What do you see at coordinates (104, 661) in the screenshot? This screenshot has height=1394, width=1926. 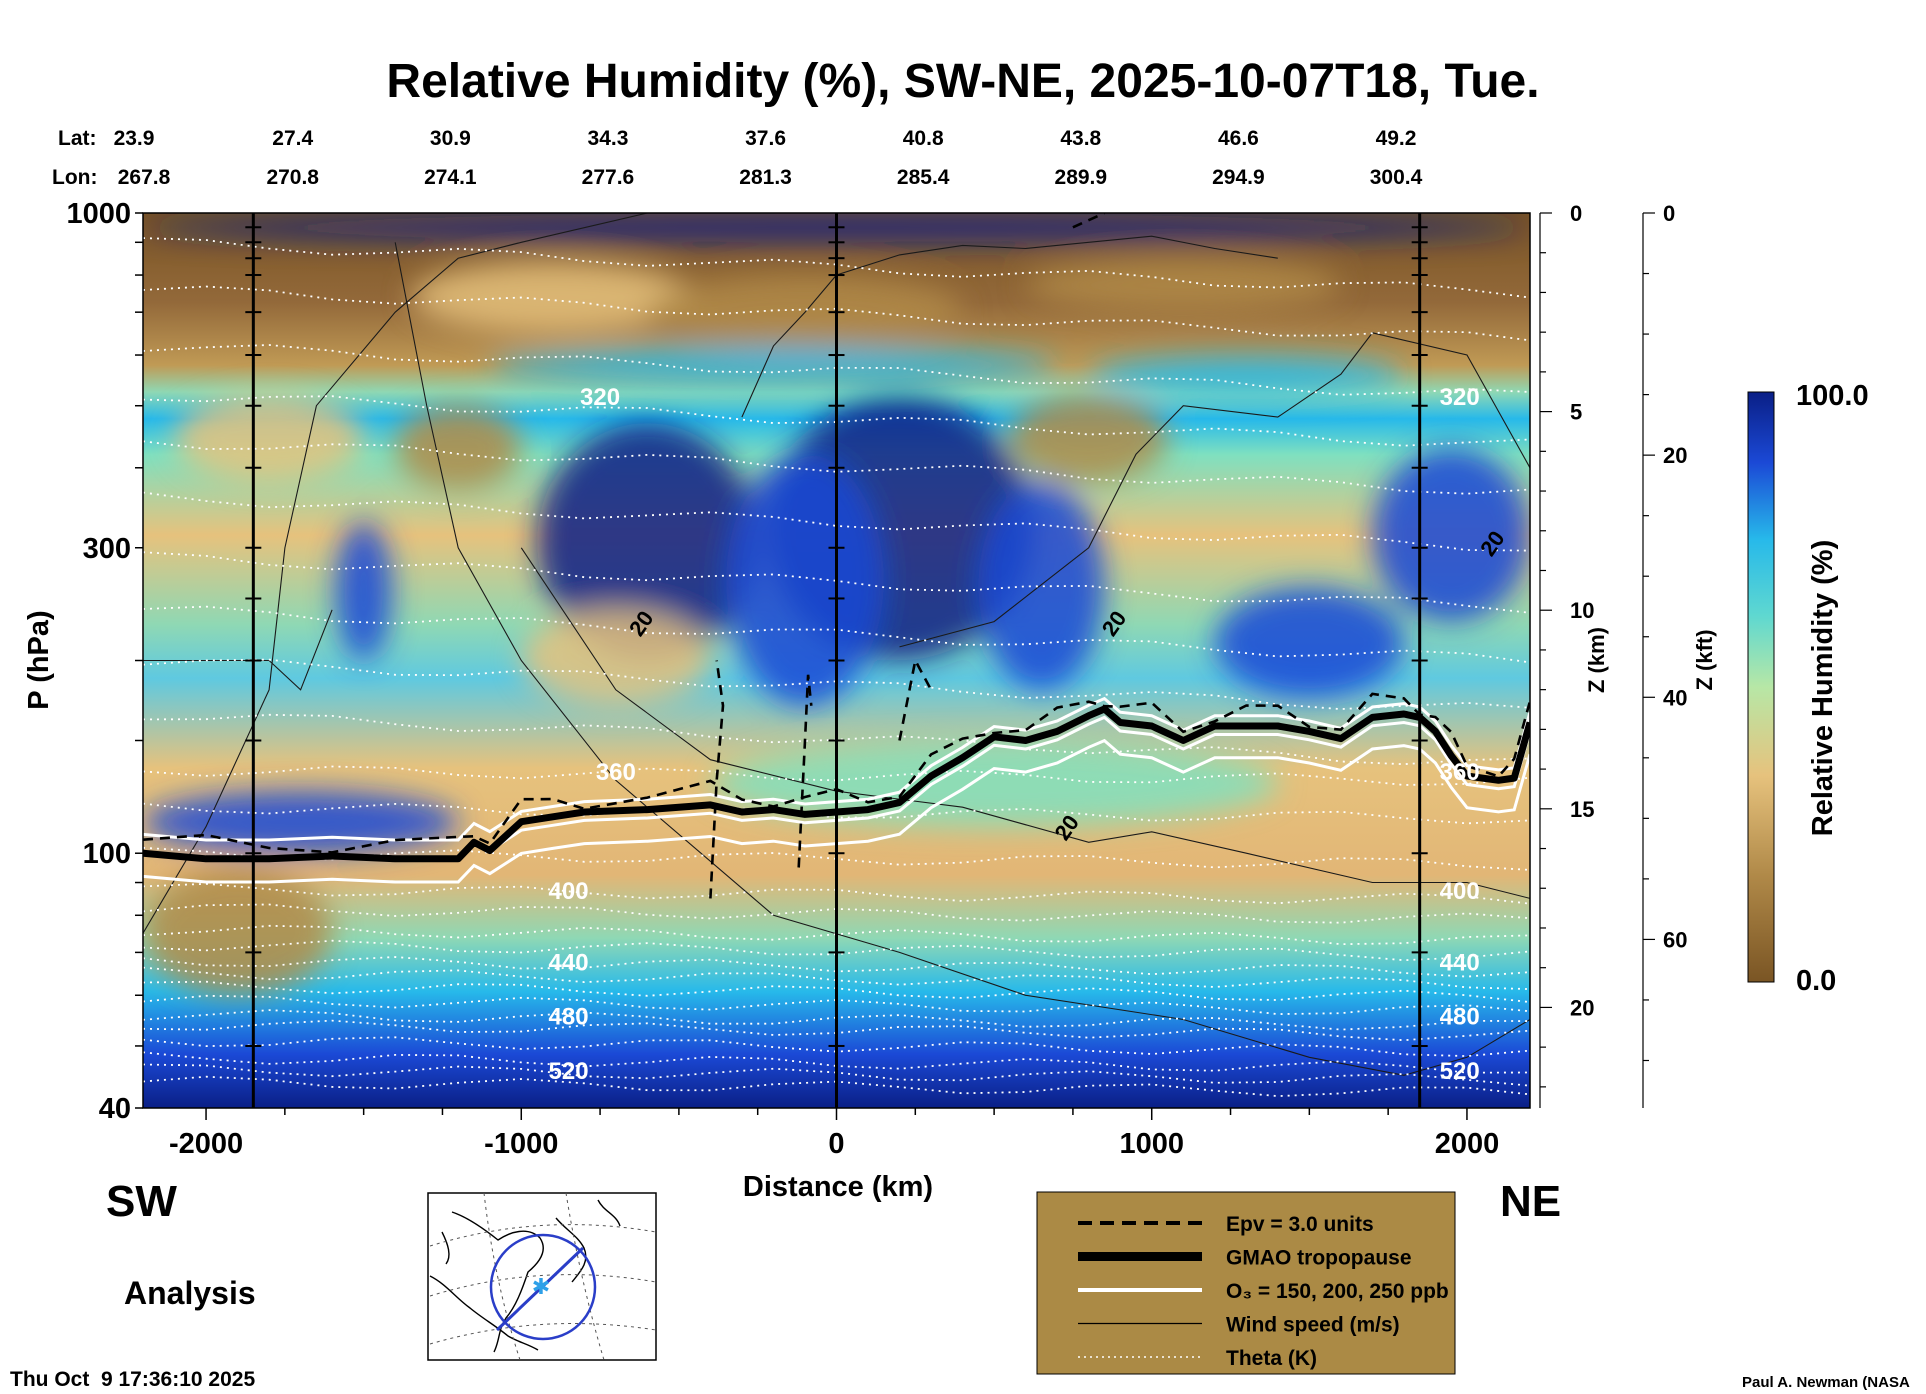 I see `y-axis-pressure: 1000 300 100 40` at bounding box center [104, 661].